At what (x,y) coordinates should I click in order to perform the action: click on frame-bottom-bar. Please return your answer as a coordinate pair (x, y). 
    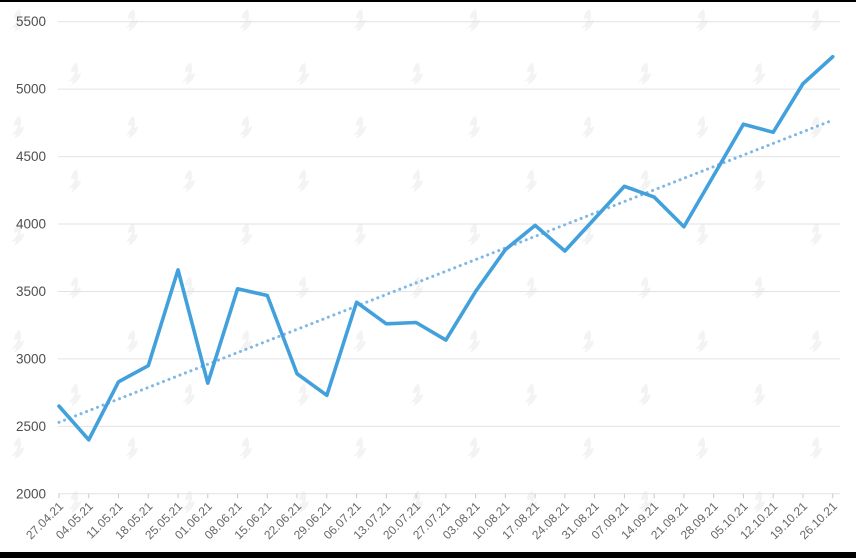
    Looking at the image, I should click on (428, 555).